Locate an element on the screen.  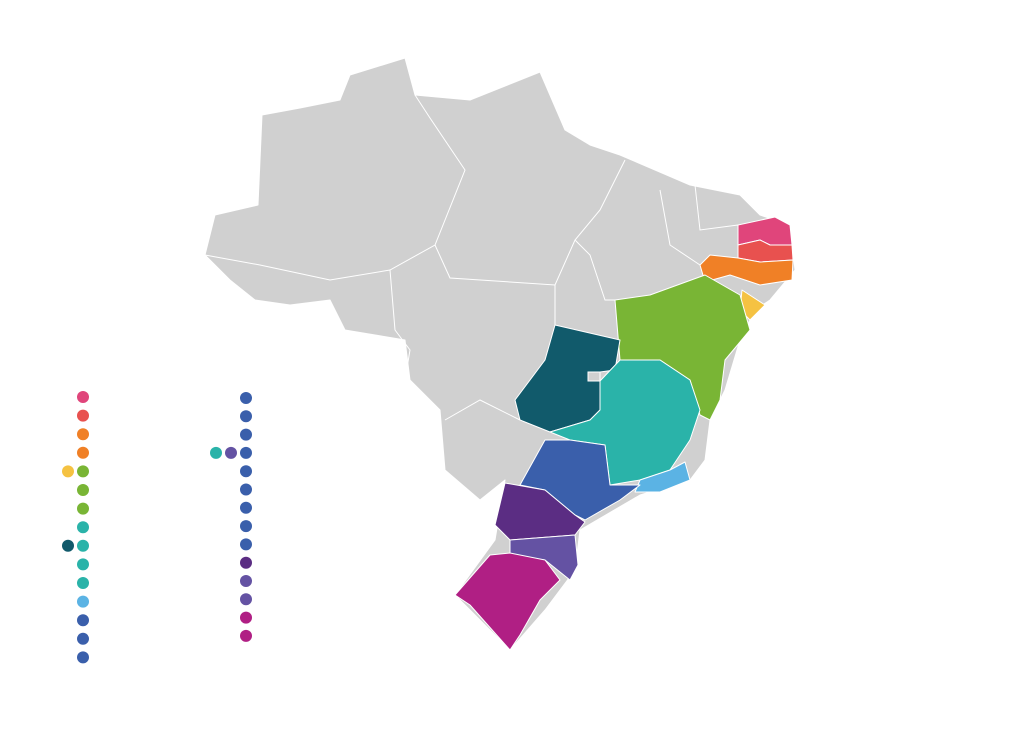
federal-district is located at coordinates (594, 376).